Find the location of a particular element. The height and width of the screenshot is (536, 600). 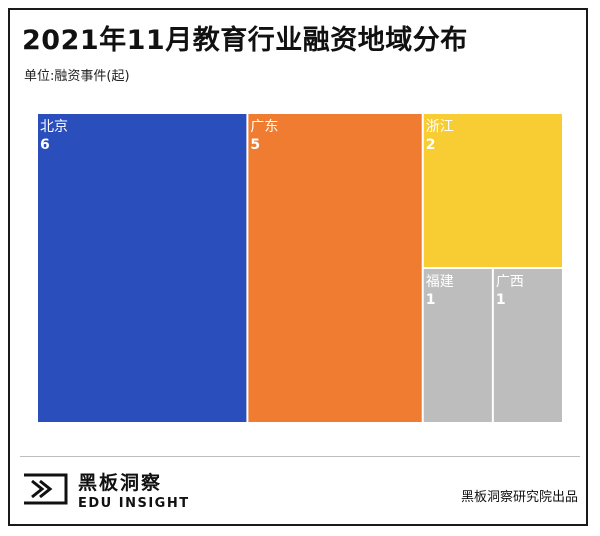

chart-title: 2021年11月教育行业融资地域分布 is located at coordinates (245, 40).